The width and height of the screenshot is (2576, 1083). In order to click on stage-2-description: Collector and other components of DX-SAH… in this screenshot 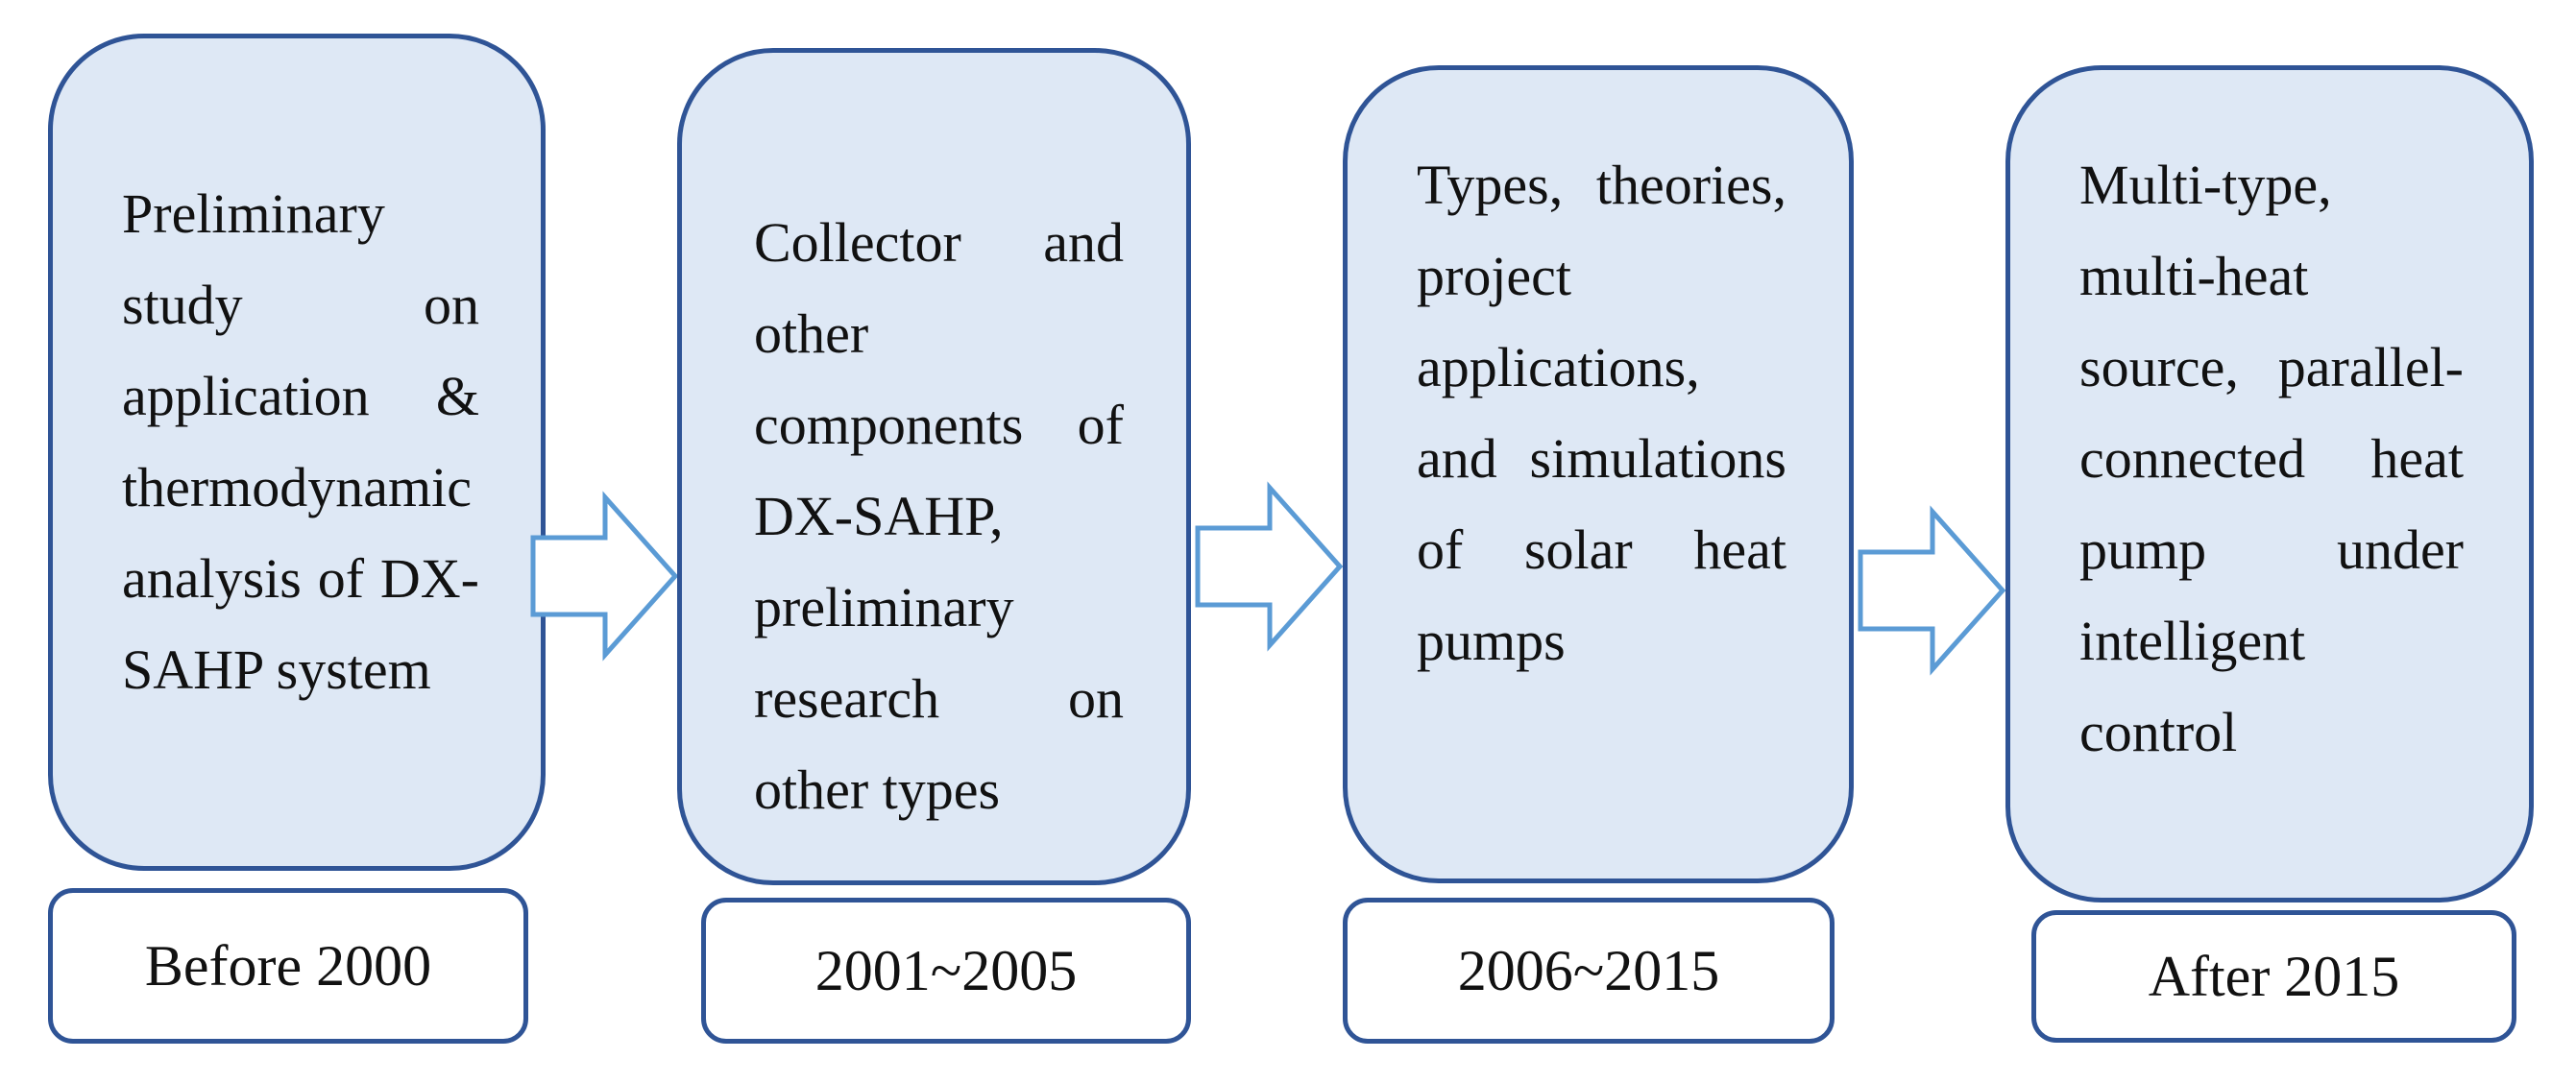, I will do `click(939, 516)`.